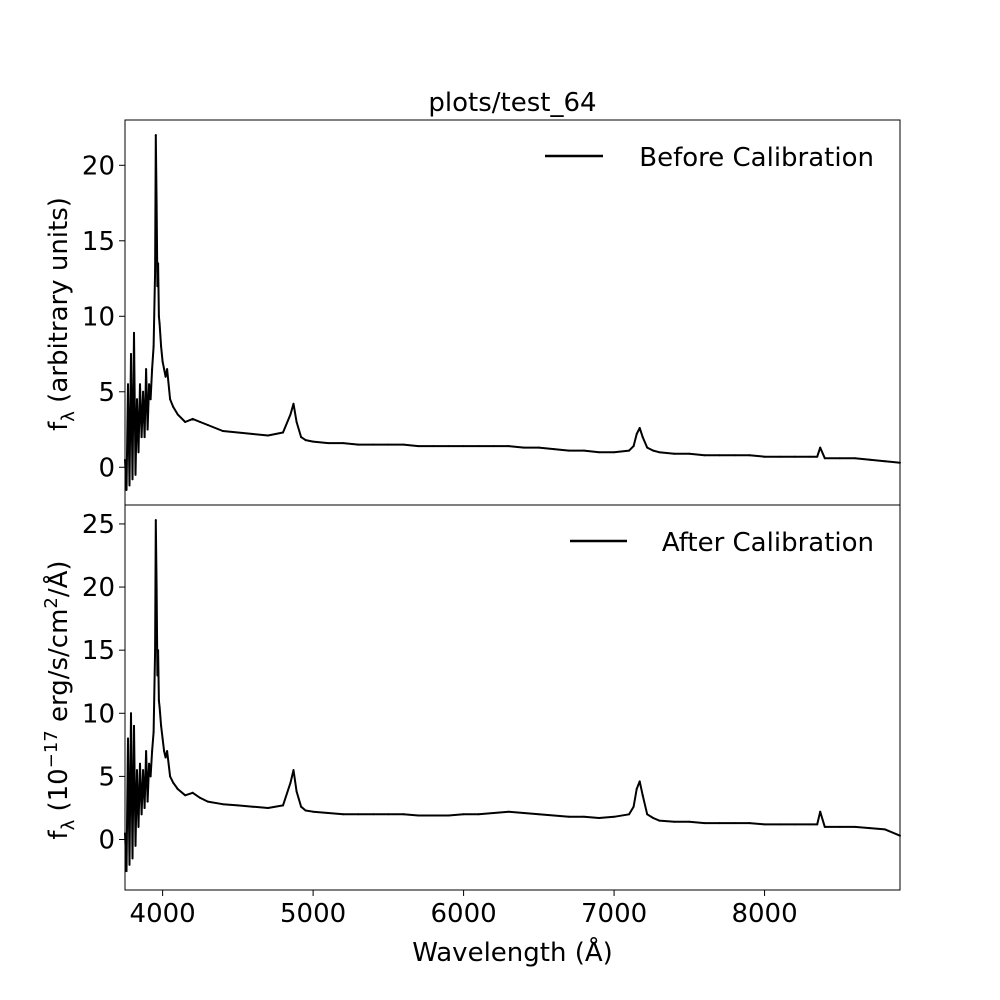 The image size is (1000, 1000). I want to click on y-label-top-sub: λ, so click(68, 416).